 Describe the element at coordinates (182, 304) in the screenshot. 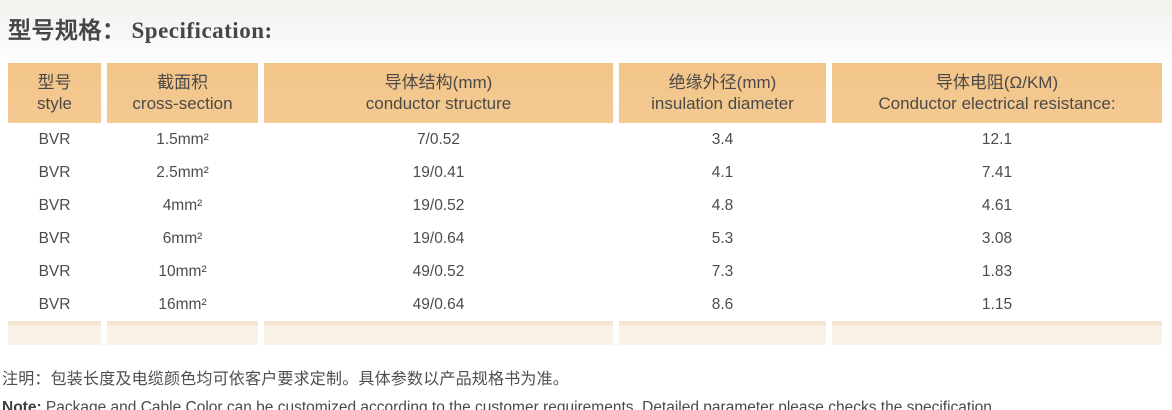

I see `cell-cross-section: 16mm²` at that location.